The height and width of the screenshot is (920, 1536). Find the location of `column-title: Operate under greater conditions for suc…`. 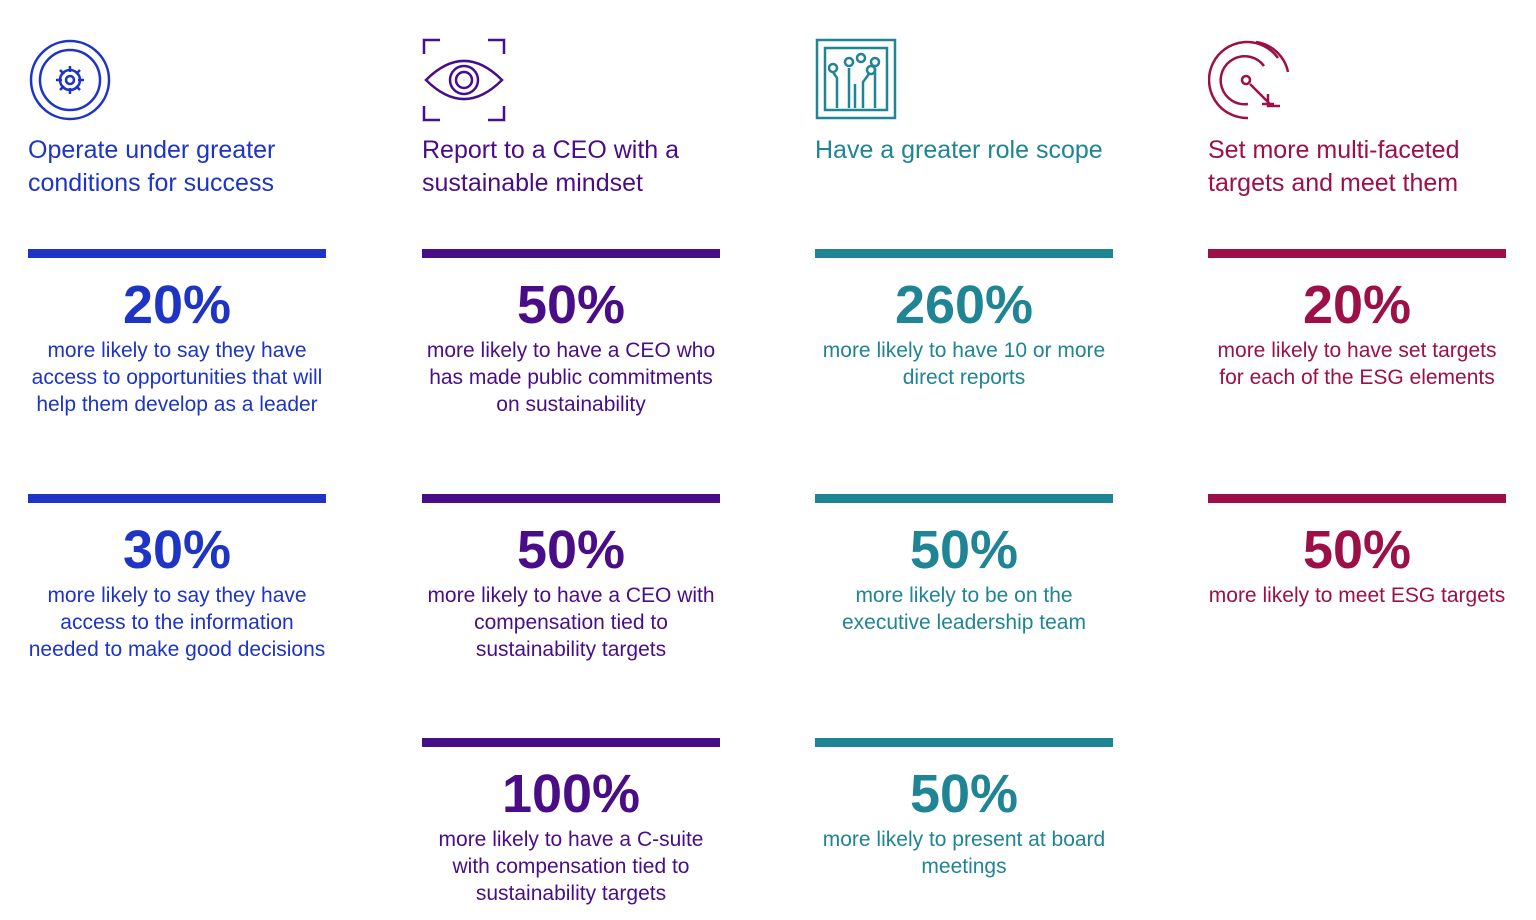

column-title: Operate under greater conditions for suc… is located at coordinates (152, 166).